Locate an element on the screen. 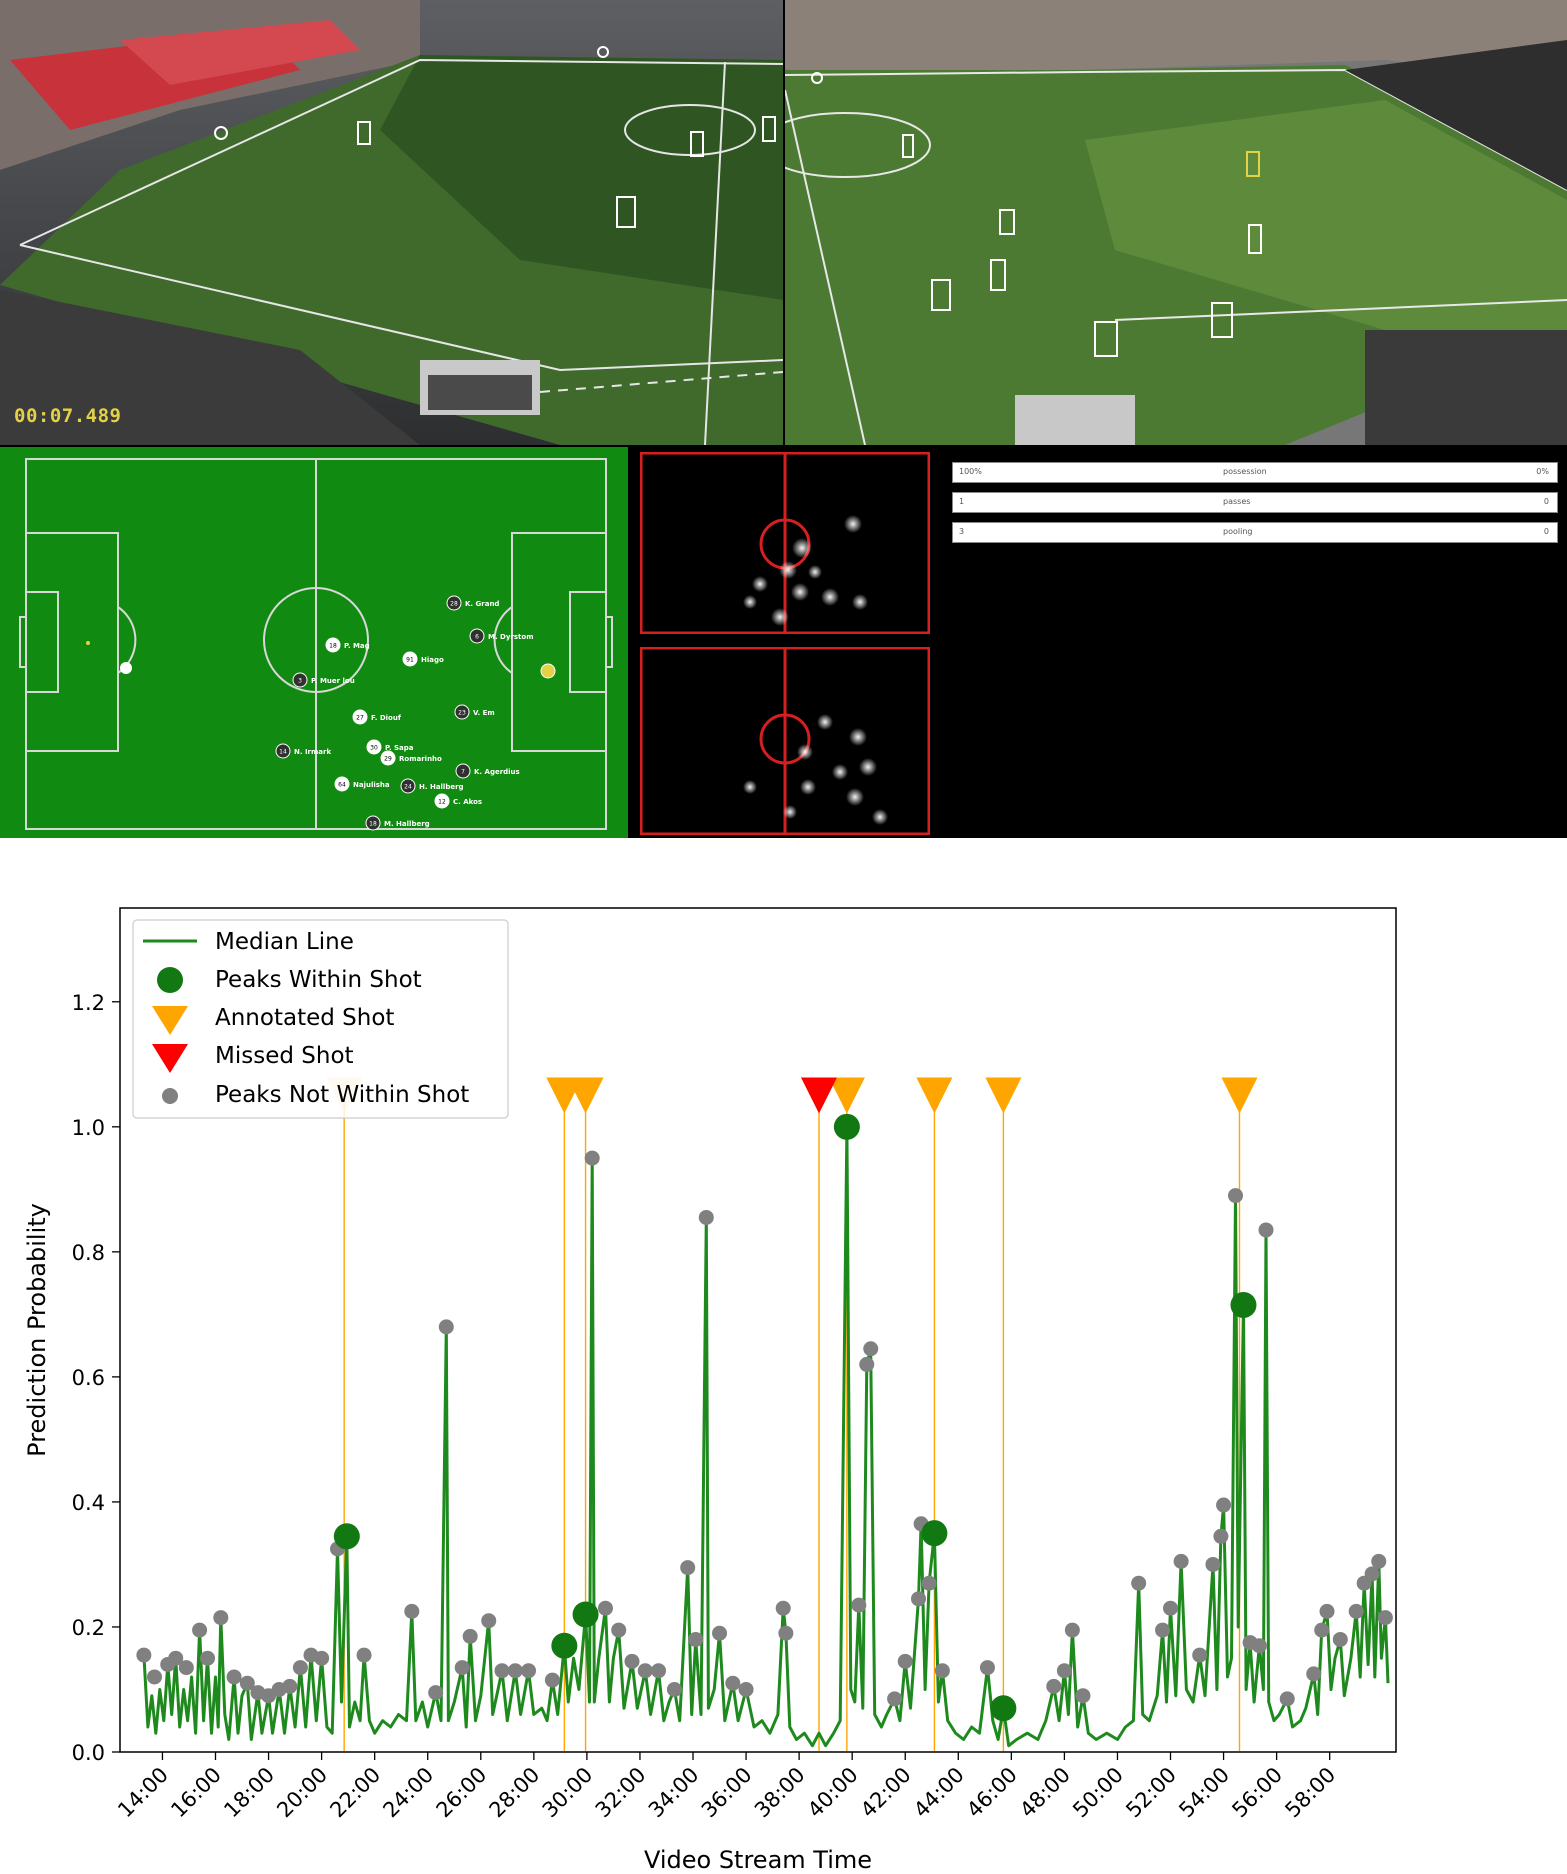  x-tick-label: 40:00 is located at coordinates (833, 1793).